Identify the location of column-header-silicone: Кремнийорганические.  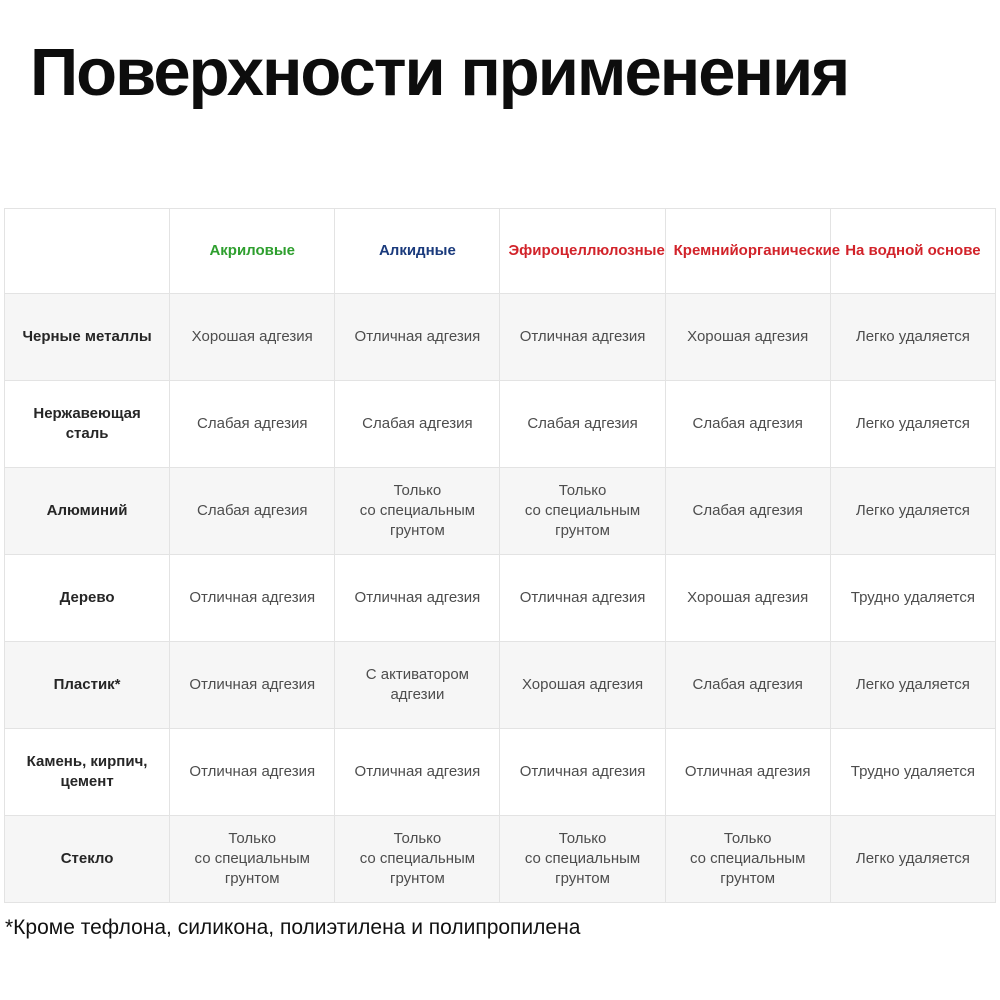
(752, 251).